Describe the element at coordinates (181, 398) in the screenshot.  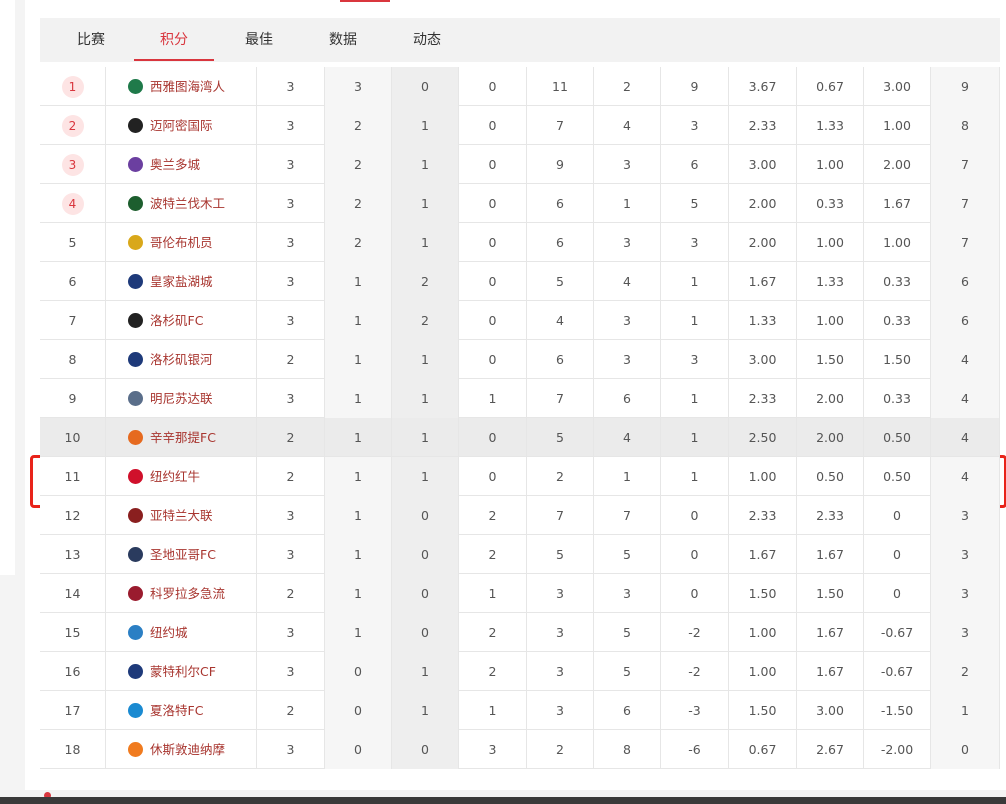
I see `team-name: 明尼苏达联` at that location.